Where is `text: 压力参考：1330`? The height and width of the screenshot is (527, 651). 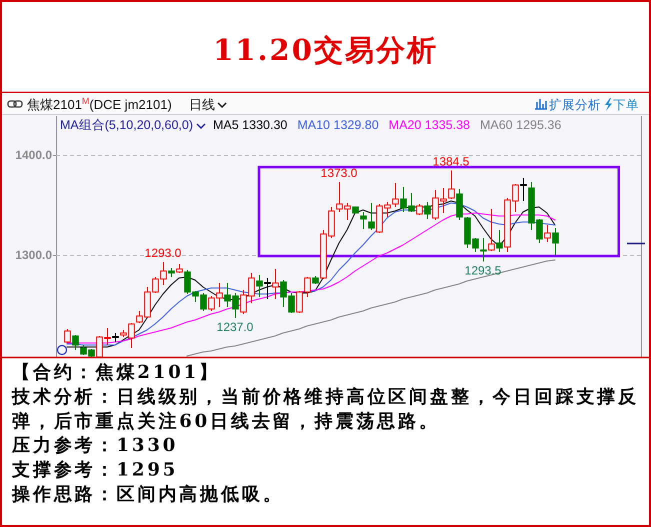
text: 压力参考：1330 is located at coordinates (94, 445).